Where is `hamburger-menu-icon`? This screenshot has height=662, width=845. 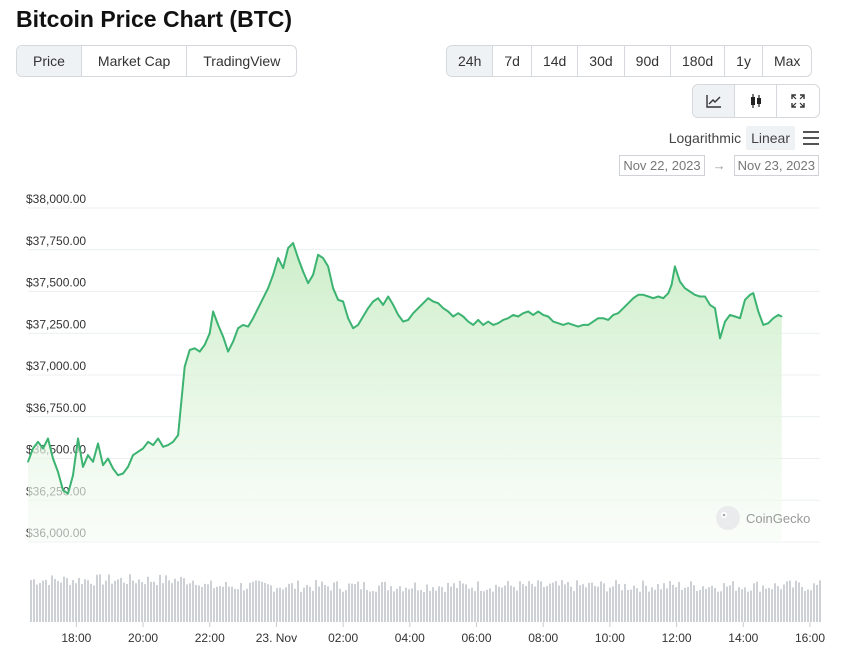 hamburger-menu-icon is located at coordinates (811, 138).